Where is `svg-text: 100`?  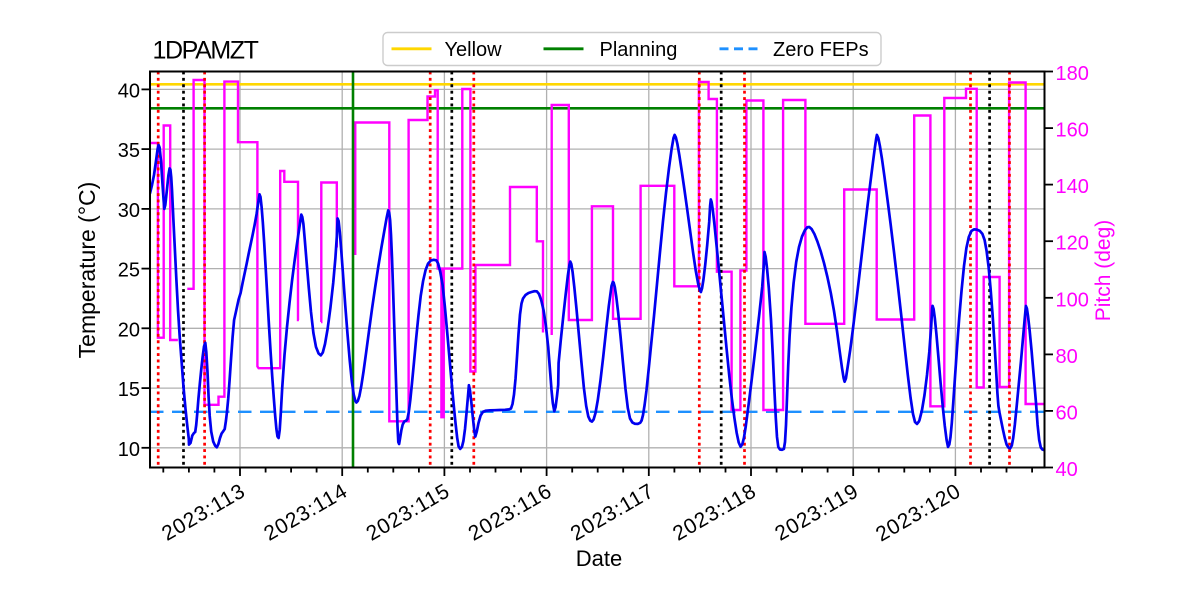
svg-text: 100 is located at coordinates (1072, 300).